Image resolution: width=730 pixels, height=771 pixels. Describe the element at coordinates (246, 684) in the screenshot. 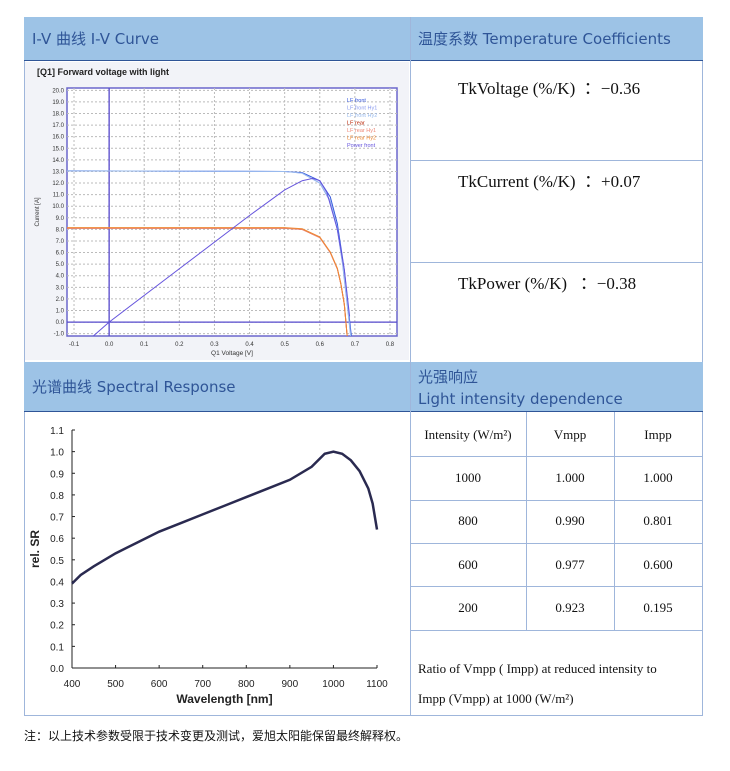

I see `x-tick-label: 800` at that location.